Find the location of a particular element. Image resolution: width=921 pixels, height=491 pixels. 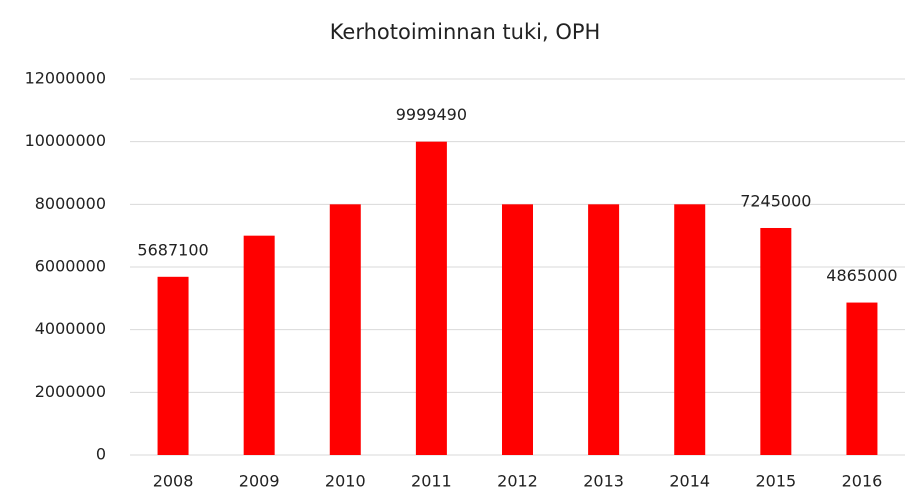

y-tick-label: 4000000 is located at coordinates (70, 328).